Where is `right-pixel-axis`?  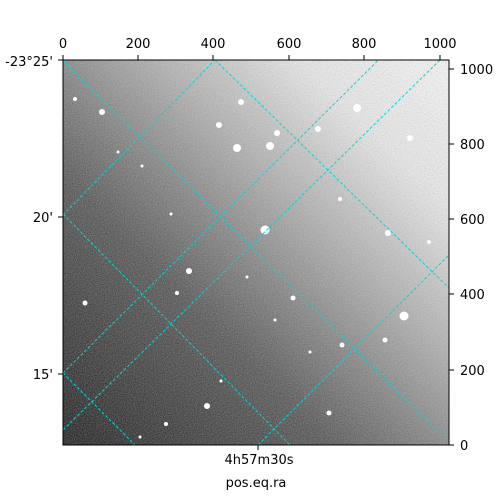
right-pixel-axis is located at coordinates (451, 257).